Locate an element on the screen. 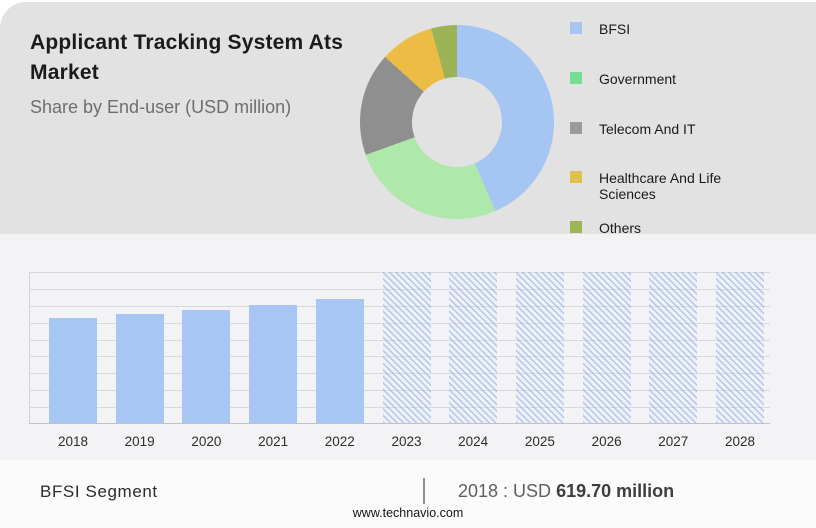  x-tick-label: 2024 is located at coordinates (473, 441).